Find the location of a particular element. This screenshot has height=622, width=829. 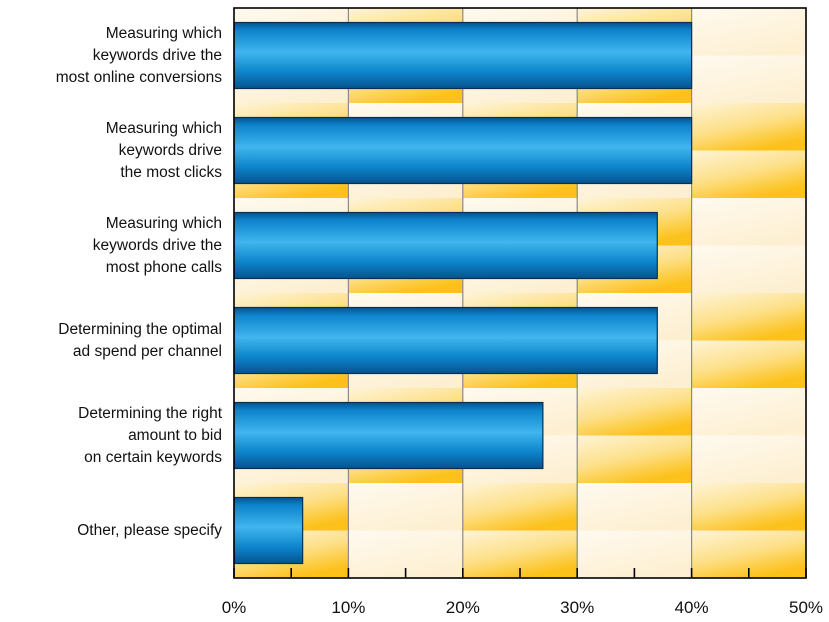

x-tick-label: 40% is located at coordinates (692, 607).